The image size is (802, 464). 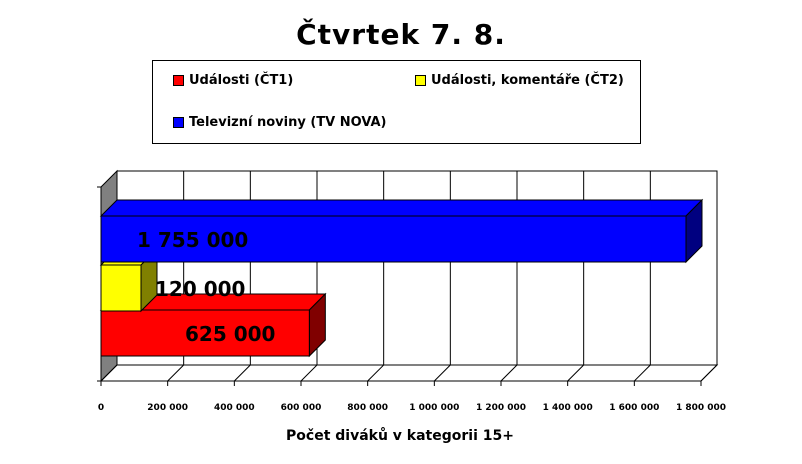 What do you see at coordinates (200, 289) in the screenshot?
I see `bar-value-label-1: 120 000` at bounding box center [200, 289].